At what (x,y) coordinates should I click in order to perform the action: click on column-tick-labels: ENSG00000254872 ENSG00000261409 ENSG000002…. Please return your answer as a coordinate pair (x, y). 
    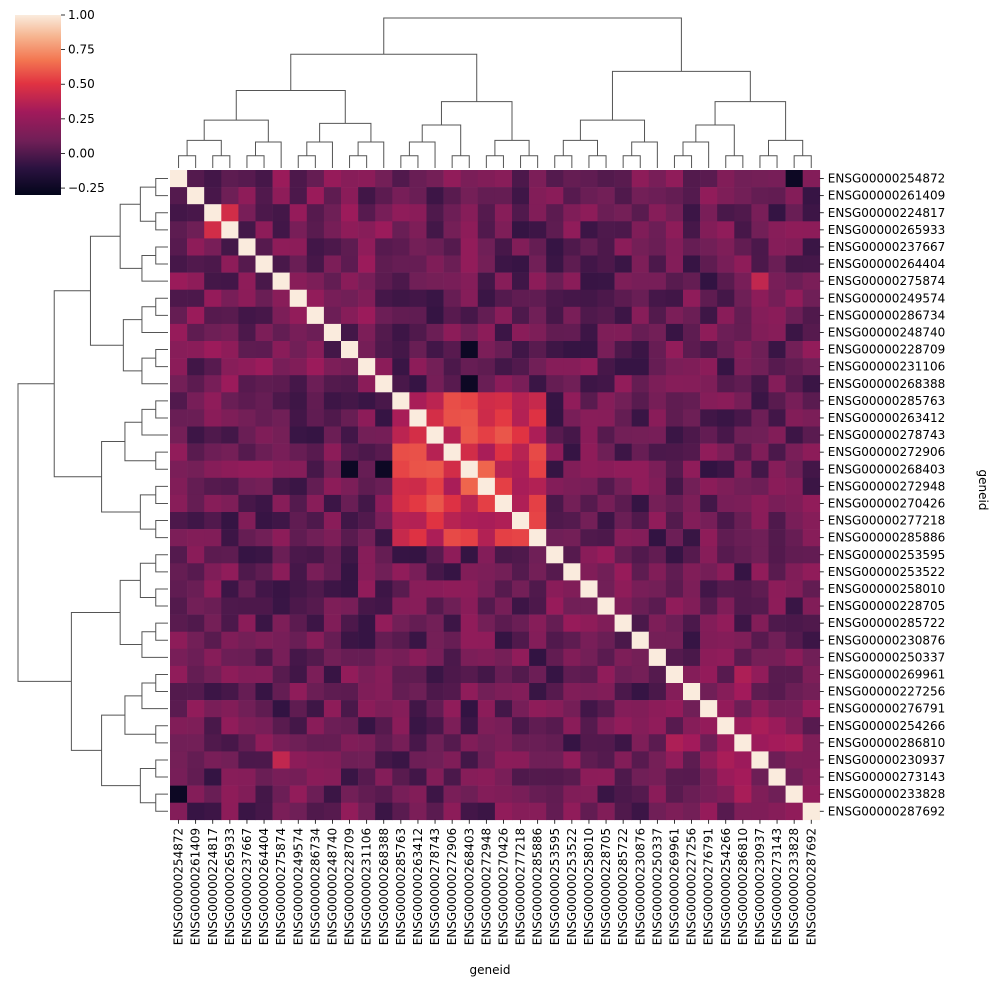
    Looking at the image, I should click on (495, 882).